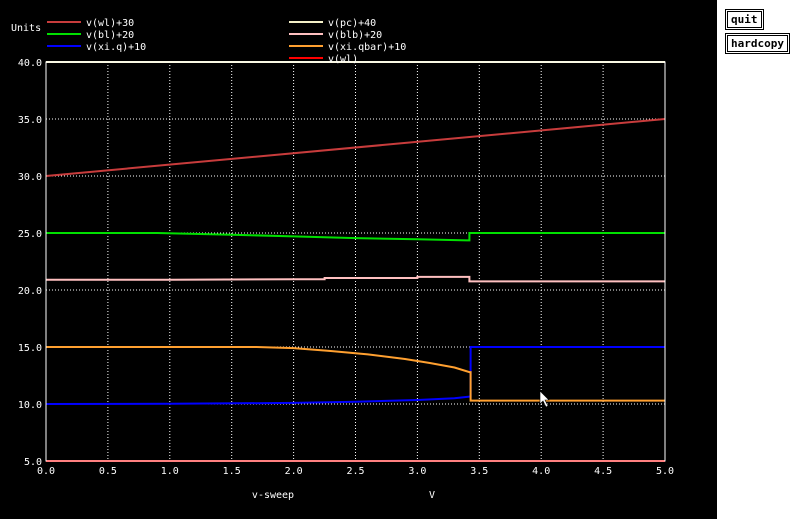 The height and width of the screenshot is (523, 800). I want to click on x-tick-label: 2.5, so click(355, 471).